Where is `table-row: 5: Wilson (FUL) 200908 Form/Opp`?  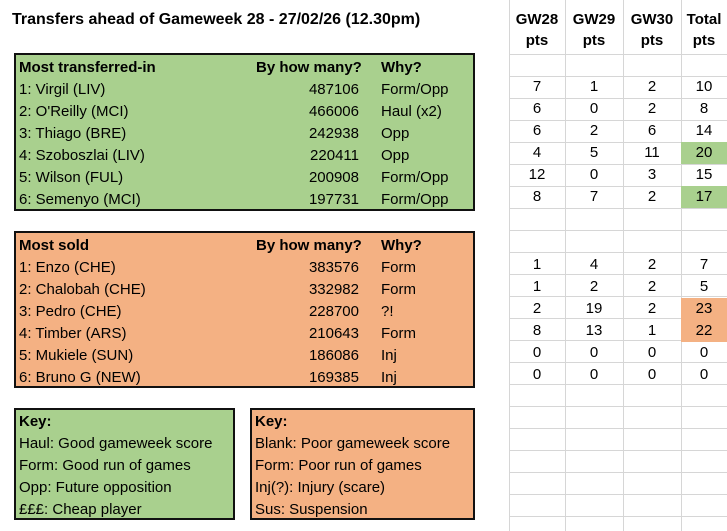
table-row: 5: Wilson (FUL) 200908 Form/Opp is located at coordinates (244, 177).